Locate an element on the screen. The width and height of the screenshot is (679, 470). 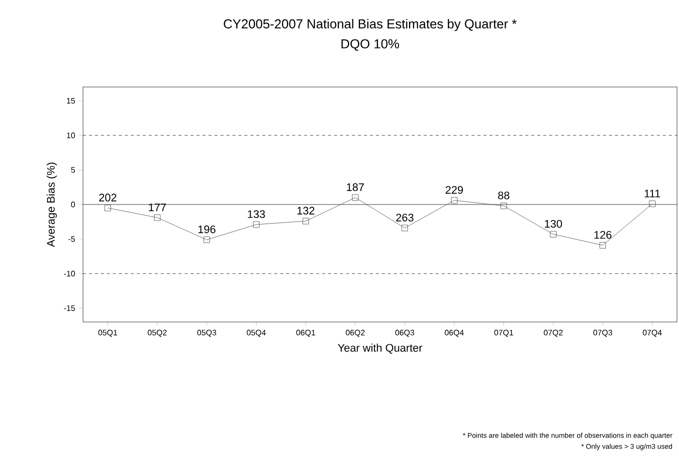
chart-subtitle: DQO 10% is located at coordinates (371, 45).